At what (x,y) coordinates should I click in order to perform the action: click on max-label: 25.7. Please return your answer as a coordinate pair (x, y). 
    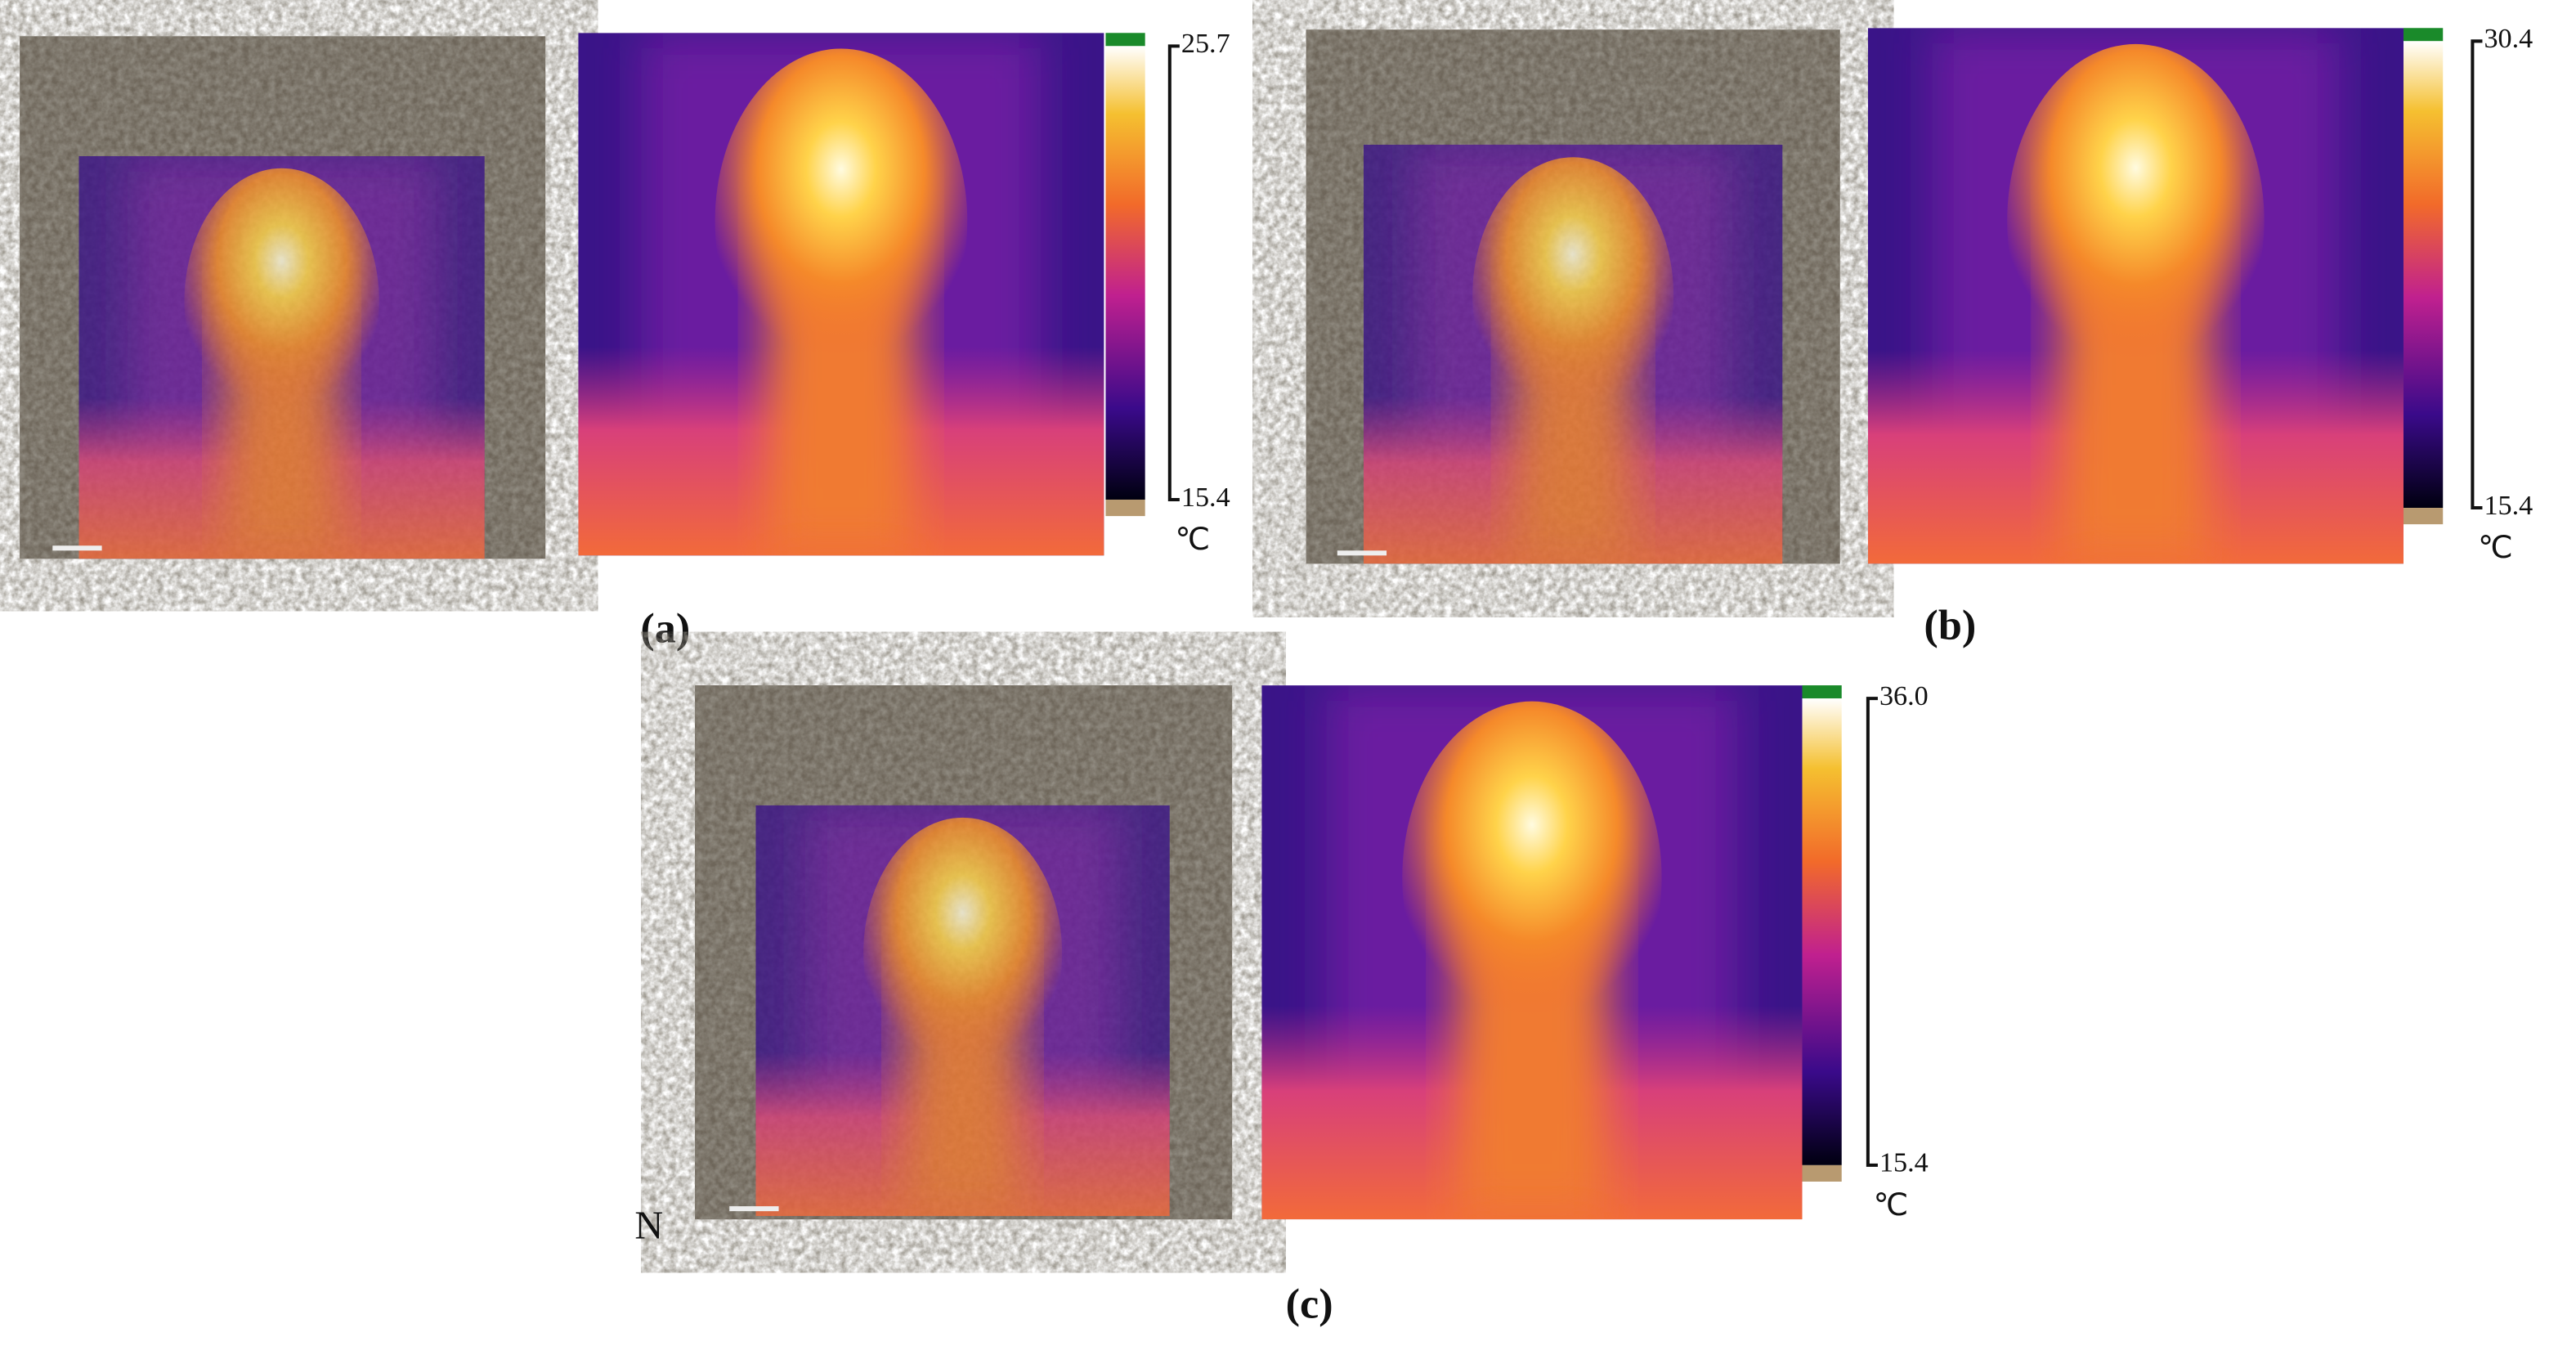
    Looking at the image, I should click on (1205, 44).